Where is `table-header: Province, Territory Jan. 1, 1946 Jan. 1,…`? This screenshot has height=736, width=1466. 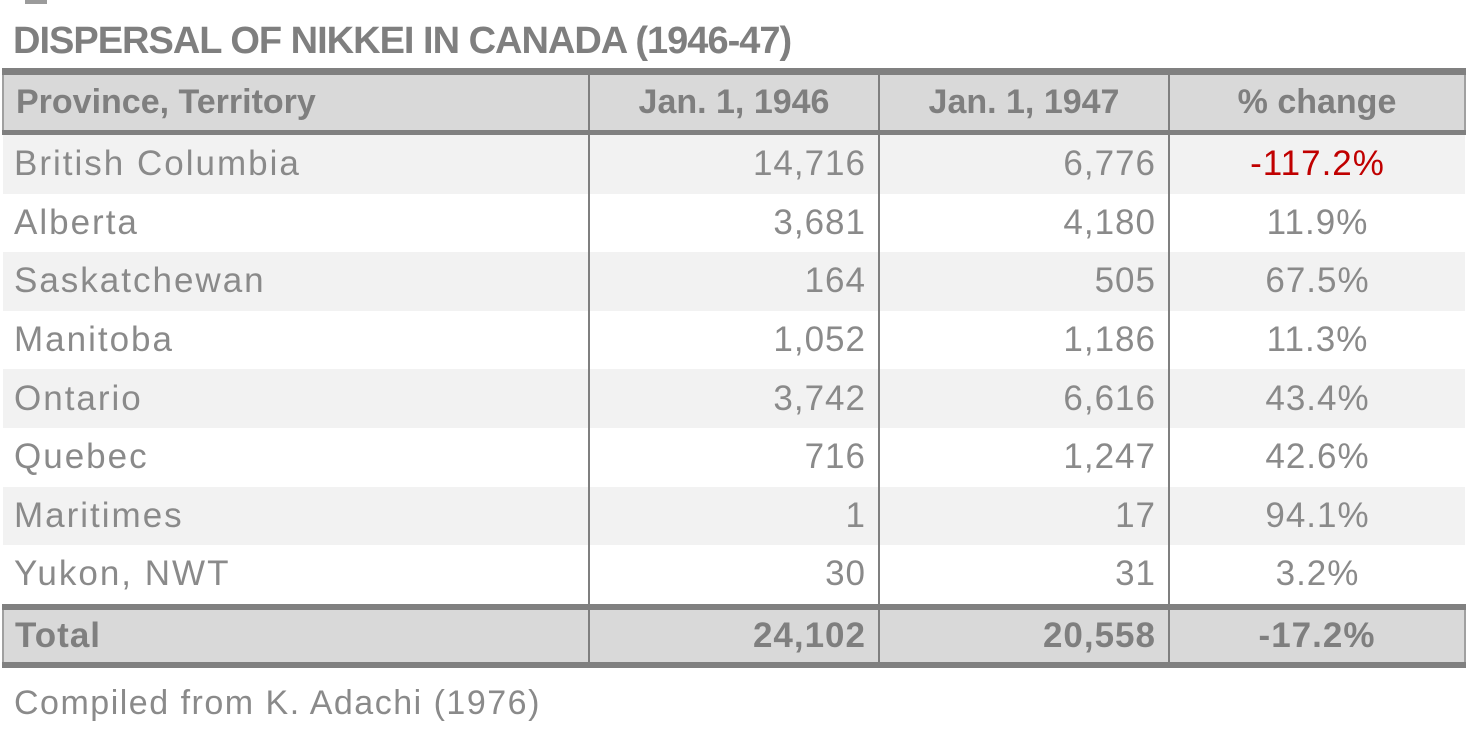 table-header: Province, Territory Jan. 1, 1946 Jan. 1,… is located at coordinates (734, 101).